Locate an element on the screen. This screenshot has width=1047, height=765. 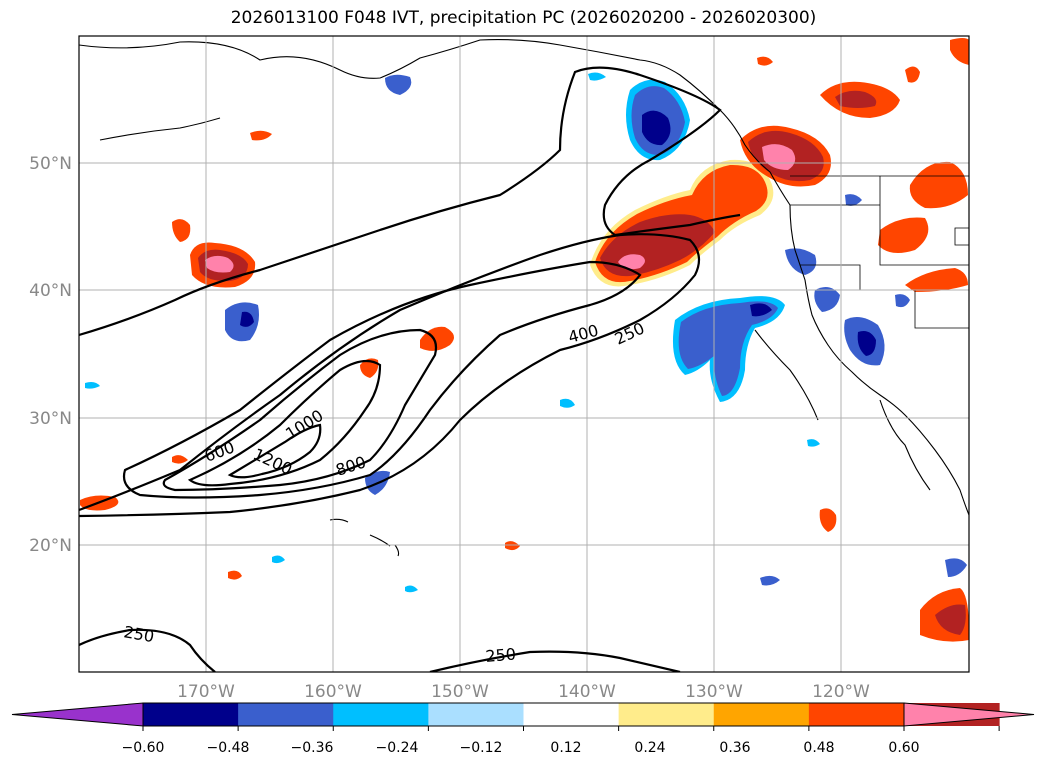
colorbar-tick-label: 0.12 is located at coordinates (565, 748).